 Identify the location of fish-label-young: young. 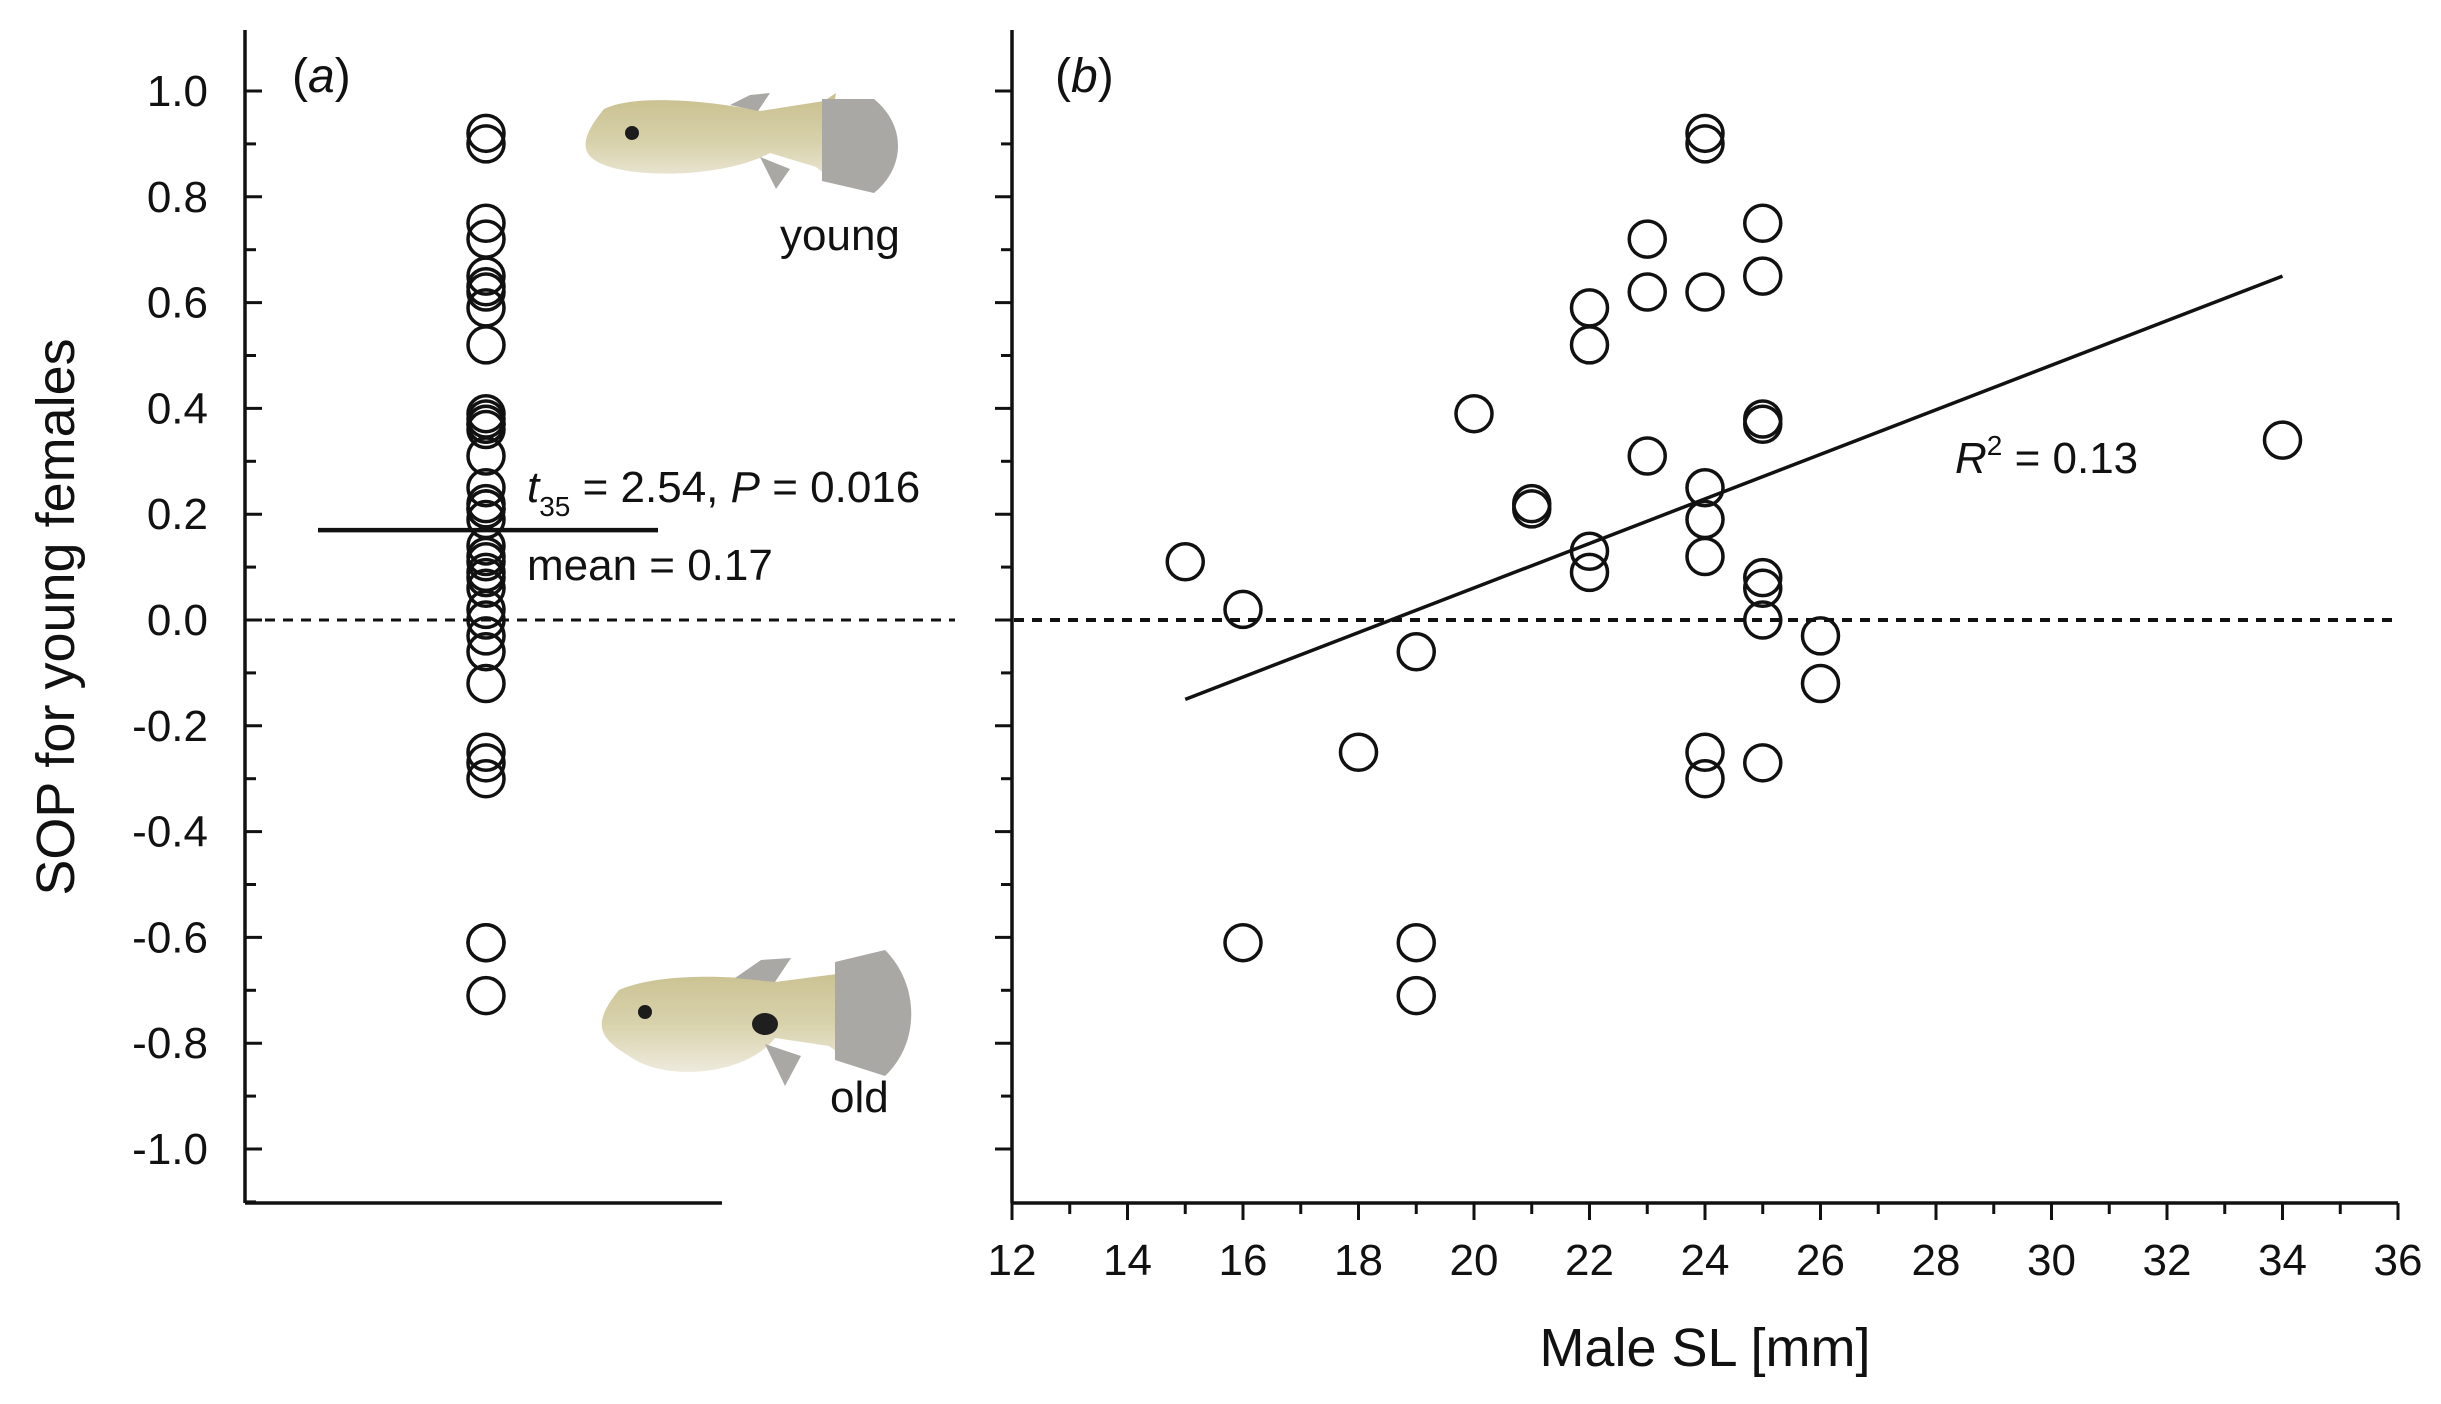
(840, 235).